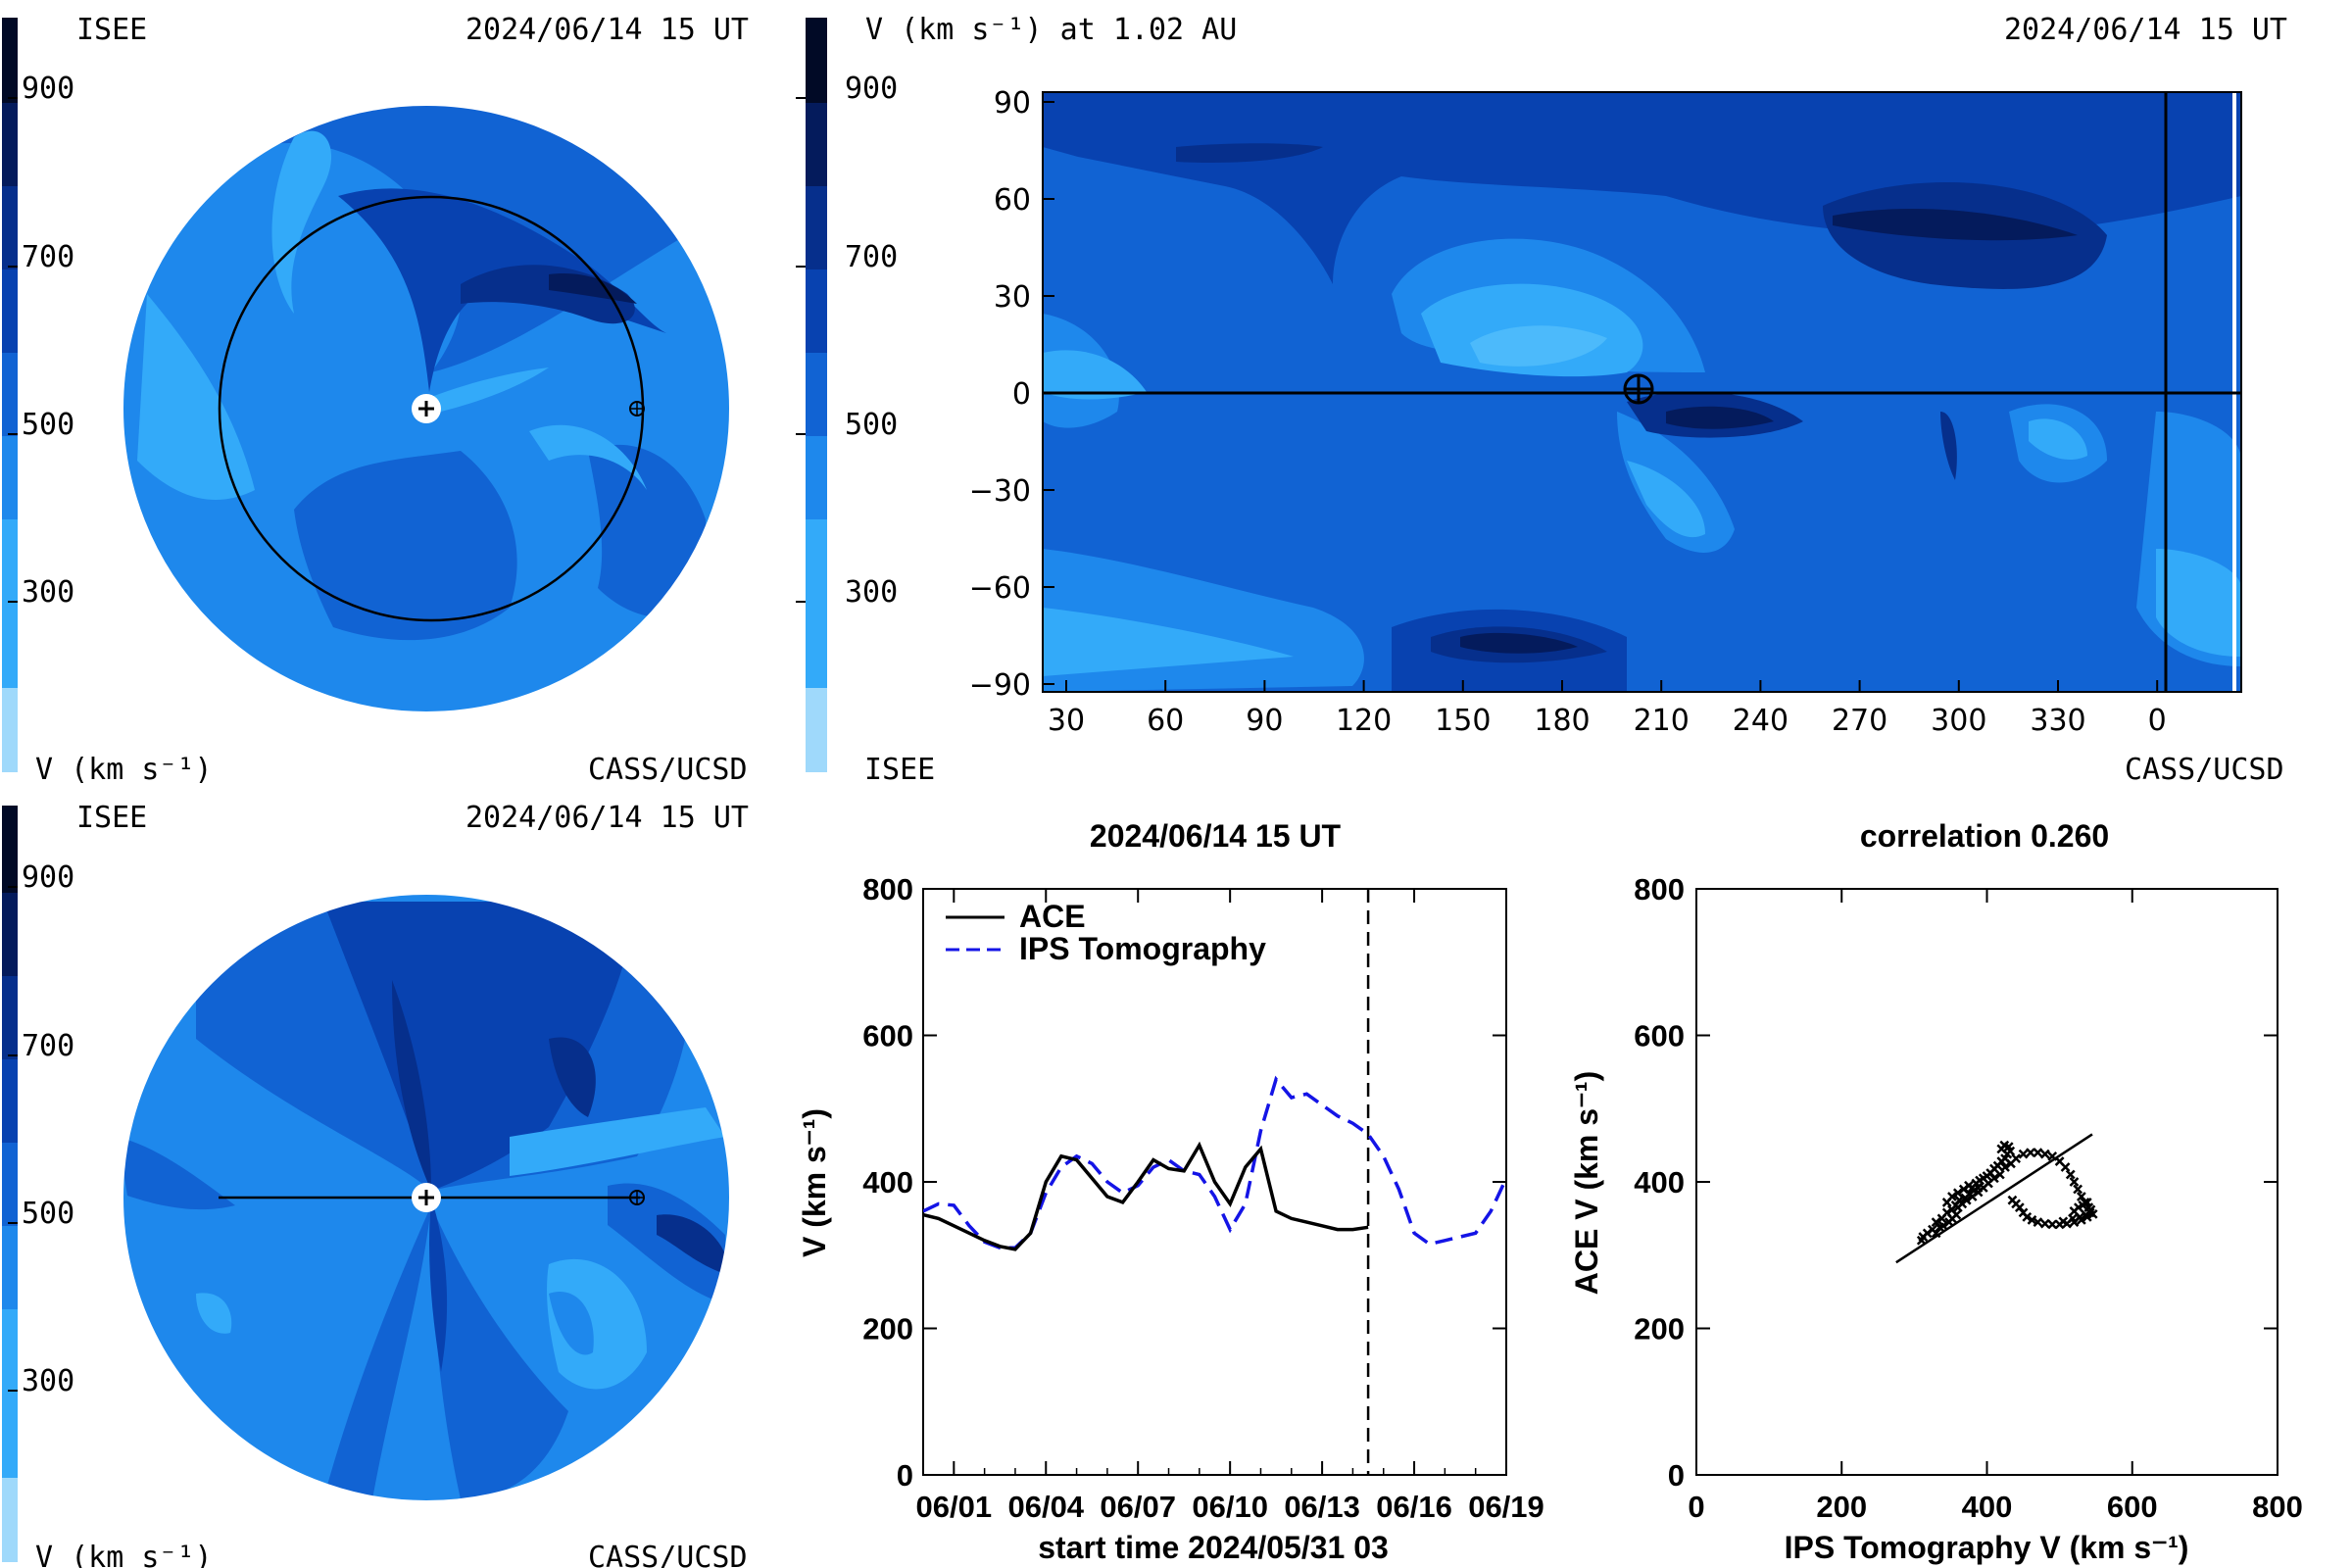  I want to click on heatmap-title: V (km s⁻¹) at 1.02 AU, so click(1051, 30).